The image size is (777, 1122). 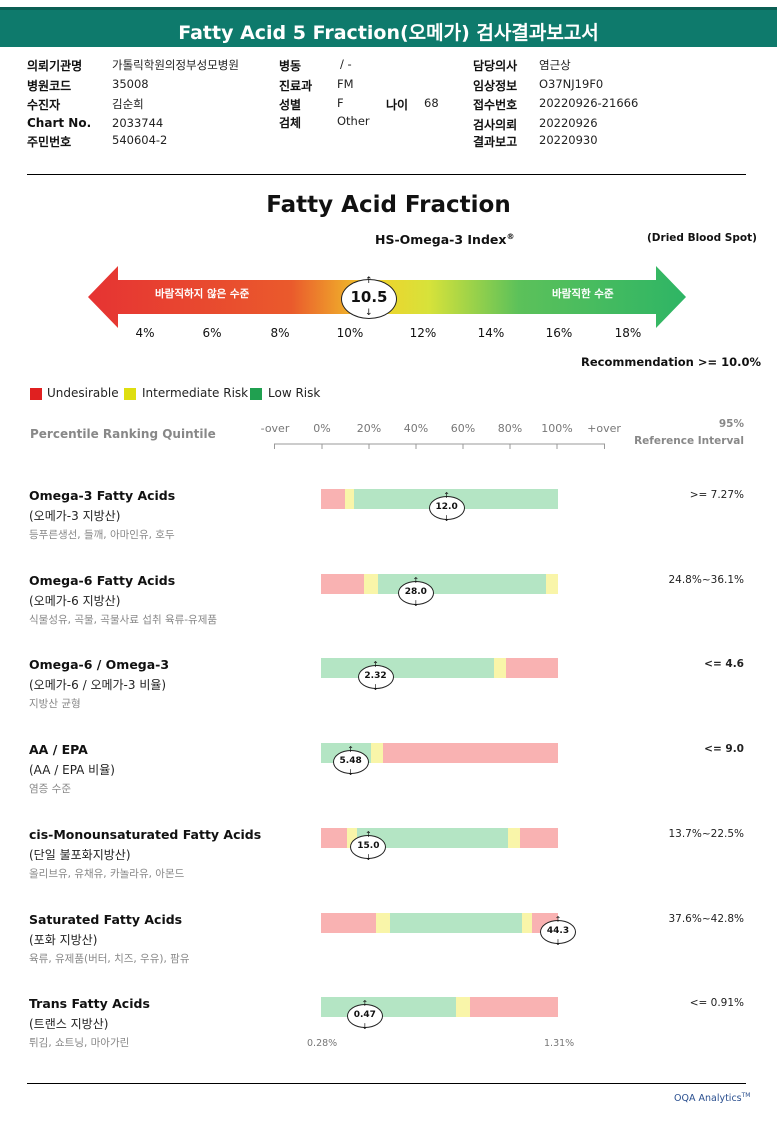 I want to click on fatty-acid-korean-name: (오메가-6 / 오메가-3 비율), so click(x=98, y=685).